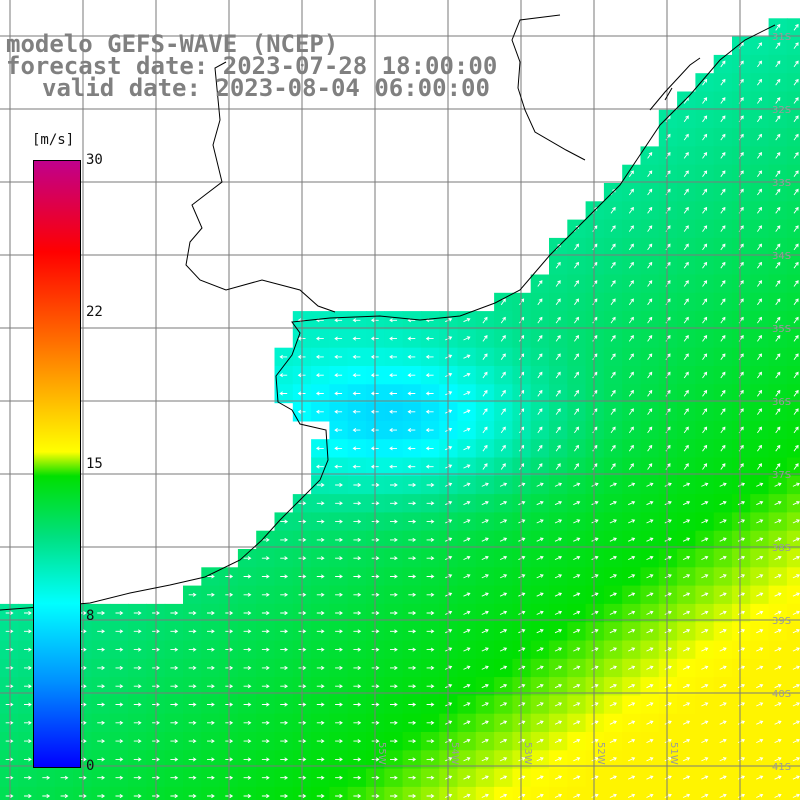  I want to click on lat-label: 31S, so click(781, 37).